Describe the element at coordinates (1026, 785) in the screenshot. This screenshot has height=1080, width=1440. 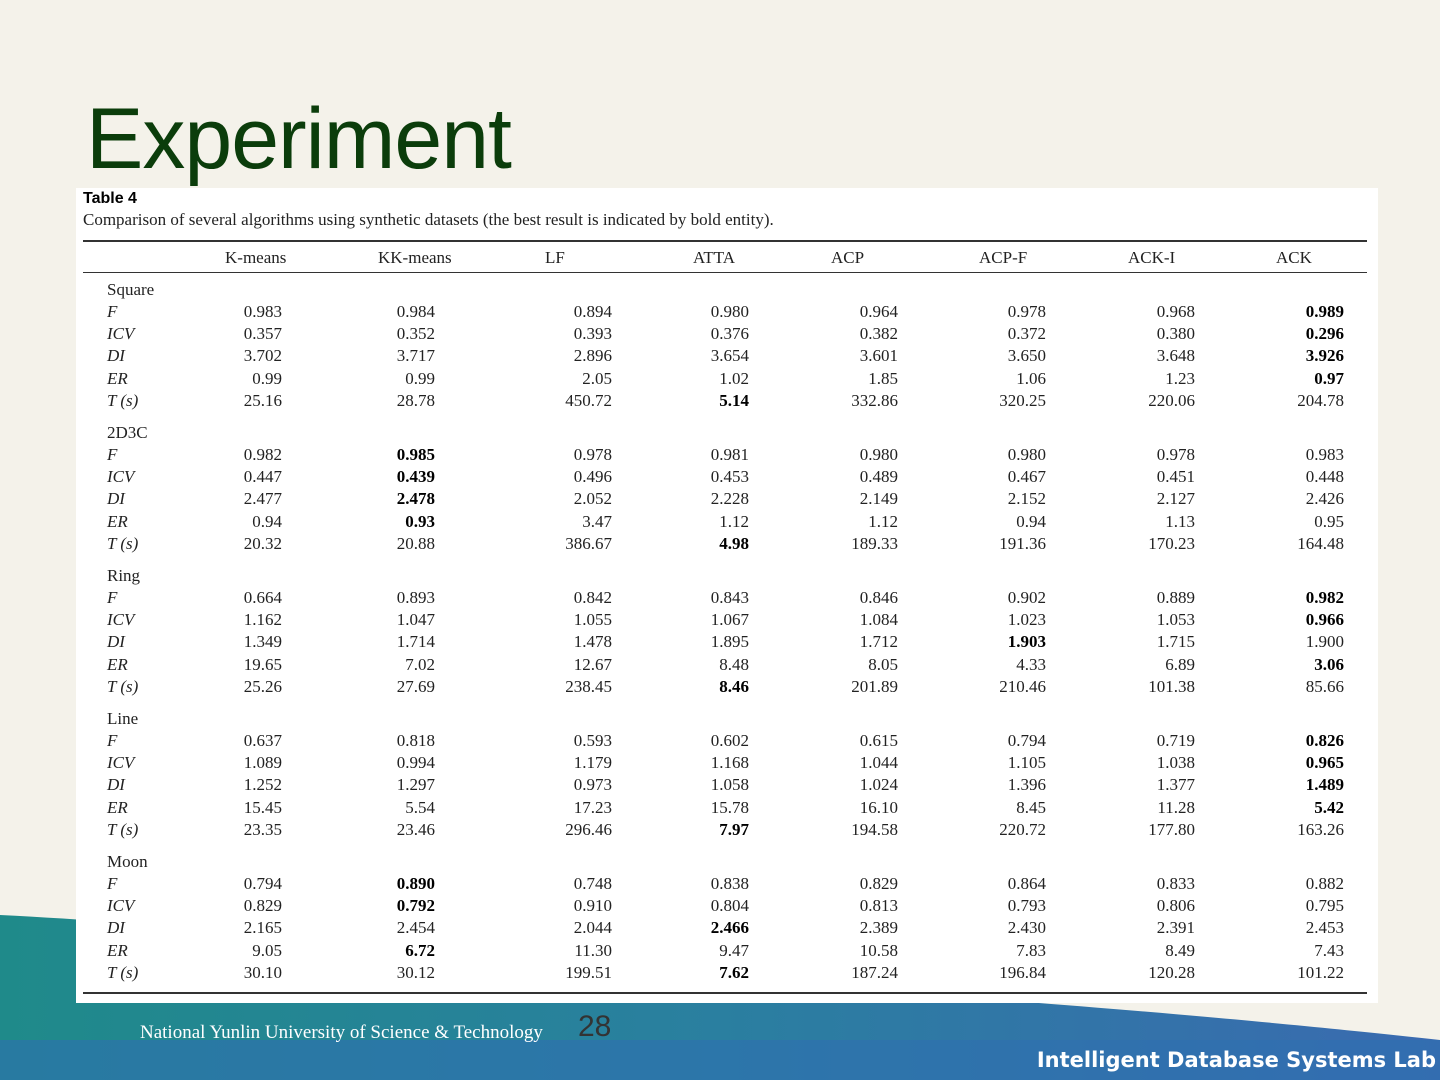
I see `cell-value: 1.396` at that location.